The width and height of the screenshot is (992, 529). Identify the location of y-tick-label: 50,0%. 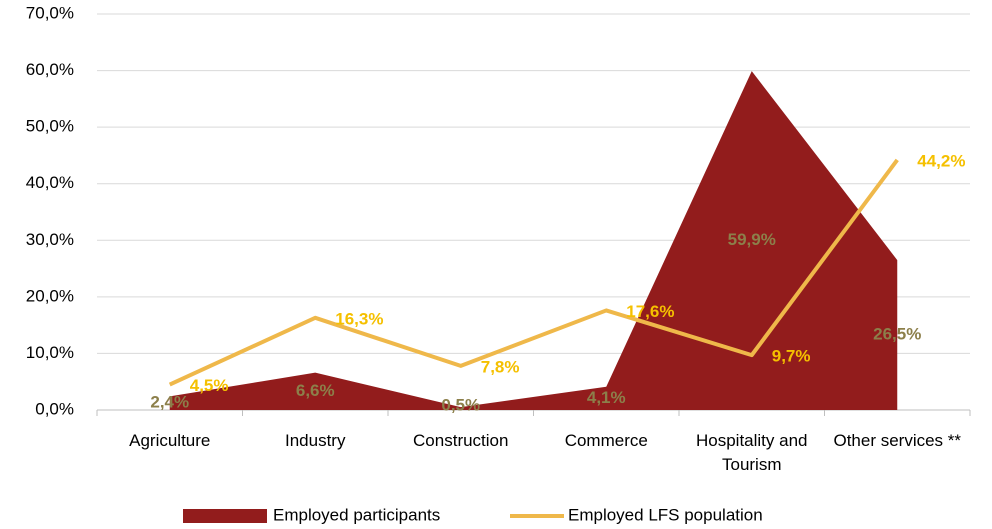
(50, 126).